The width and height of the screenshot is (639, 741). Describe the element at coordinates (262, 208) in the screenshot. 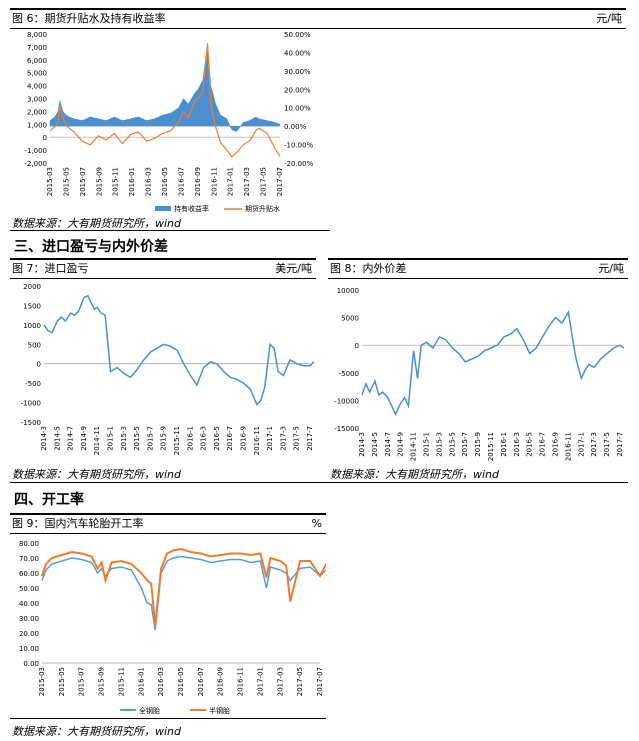

I see `fig6-legend-label-2: 期货升贴水` at that location.